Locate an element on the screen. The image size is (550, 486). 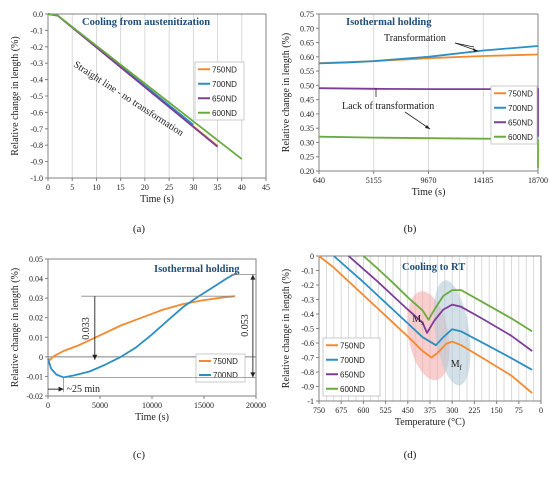
y-tick-label: 0.55 is located at coordinates (307, 71).